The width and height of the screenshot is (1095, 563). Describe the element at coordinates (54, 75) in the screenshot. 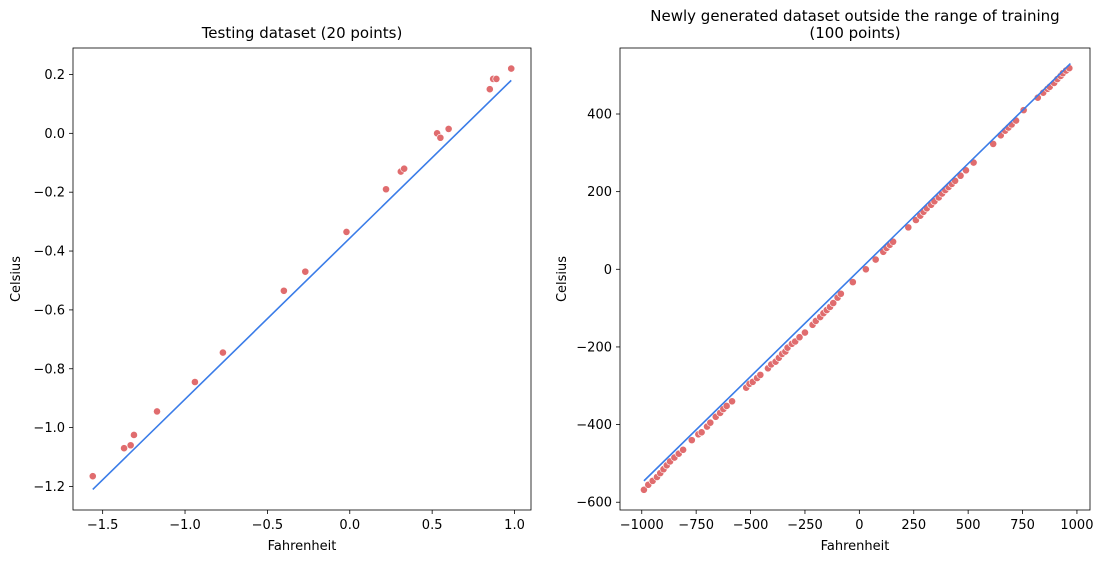

I see `y-tick-label: 0.2` at that location.